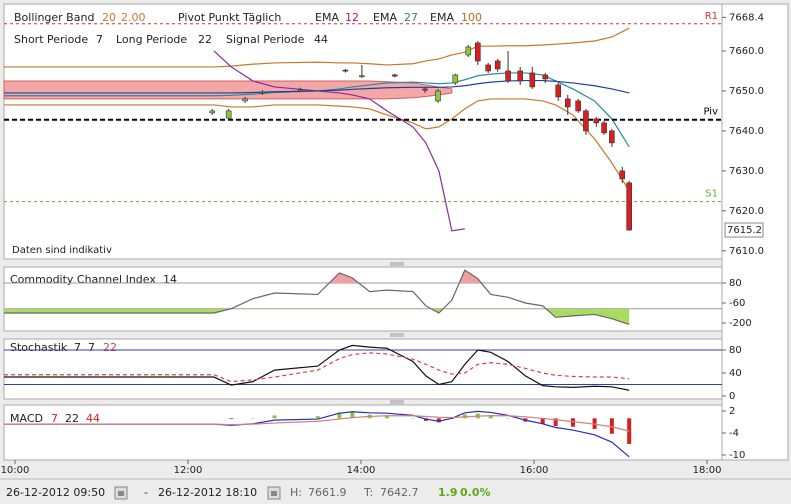 The image size is (791, 504). Describe the element at coordinates (205, 39) in the screenshot. I see `legend-param: 22` at that location.